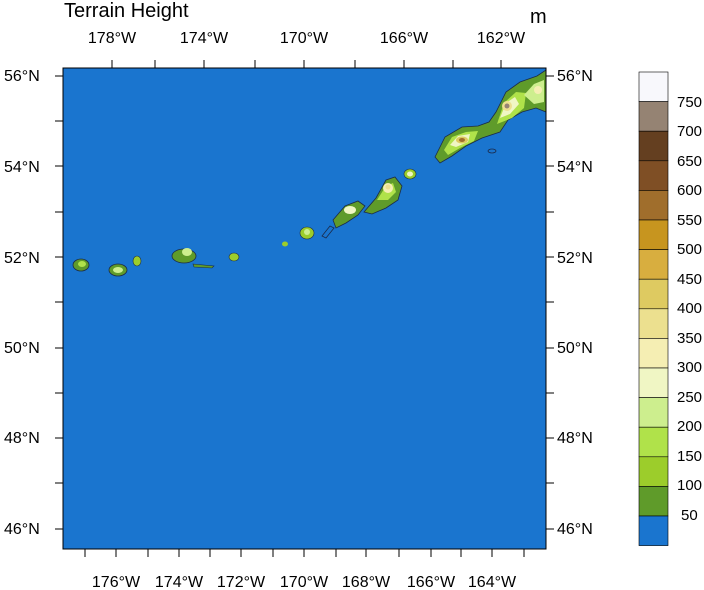  I want to click on colorbar-label: 700, so click(689, 131).